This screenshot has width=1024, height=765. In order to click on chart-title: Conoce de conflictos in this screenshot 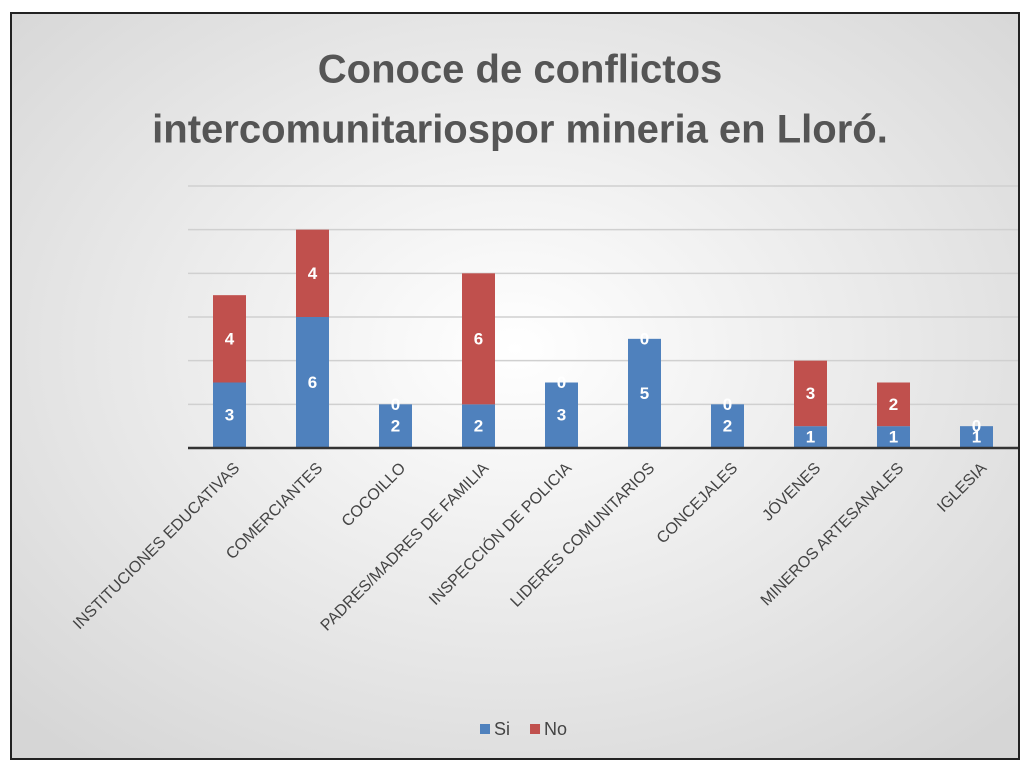, I will do `click(520, 70)`.